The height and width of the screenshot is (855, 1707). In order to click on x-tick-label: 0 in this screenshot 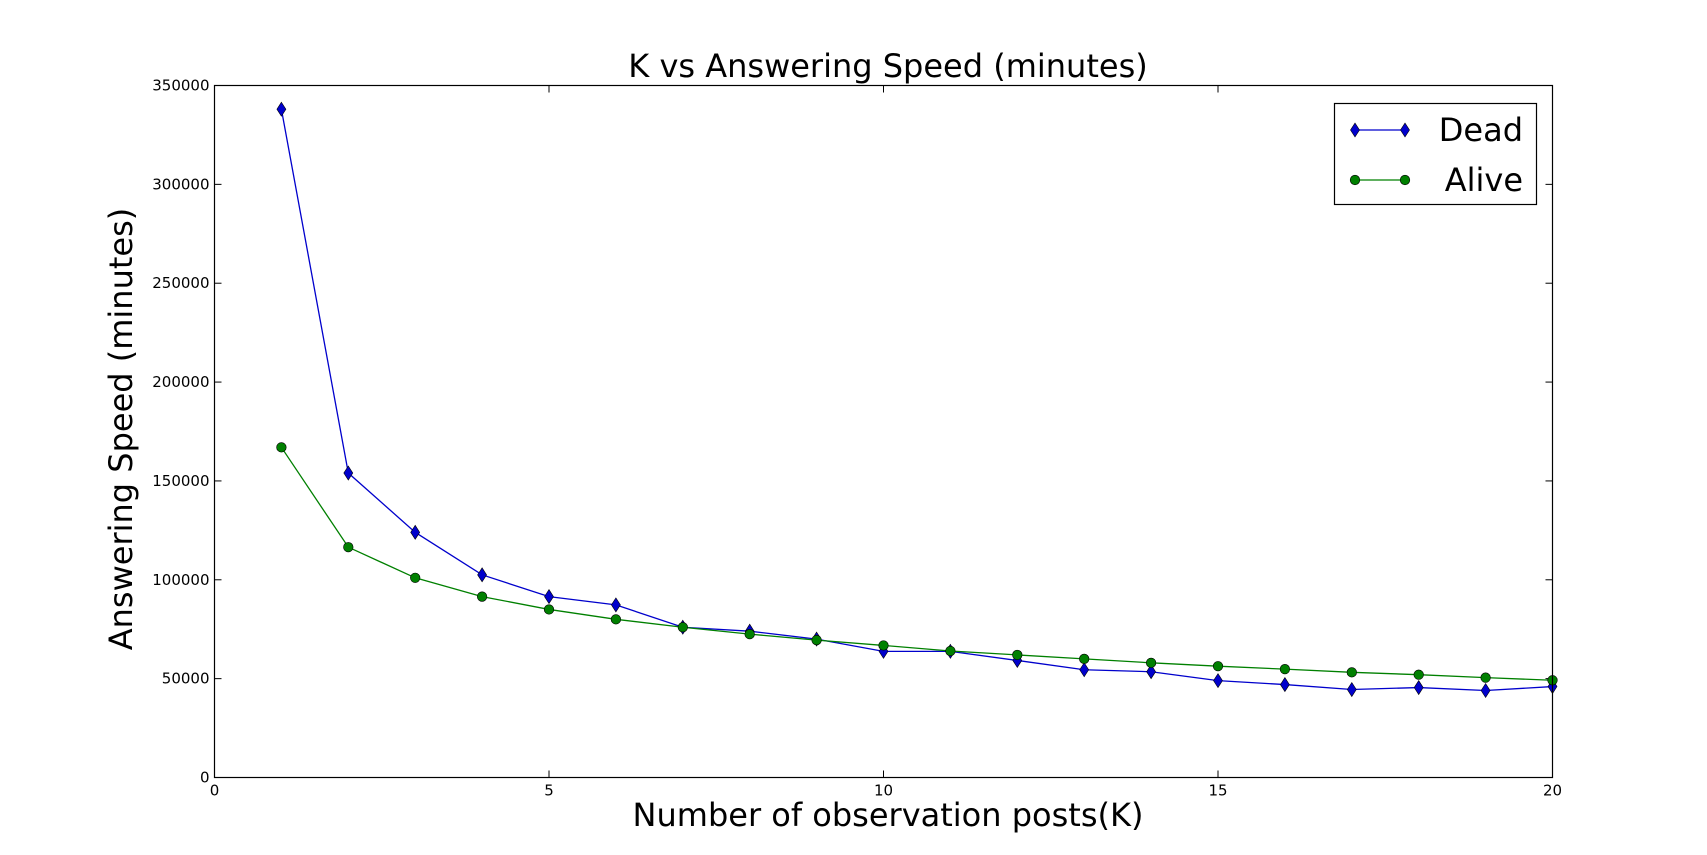, I will do `click(215, 791)`.